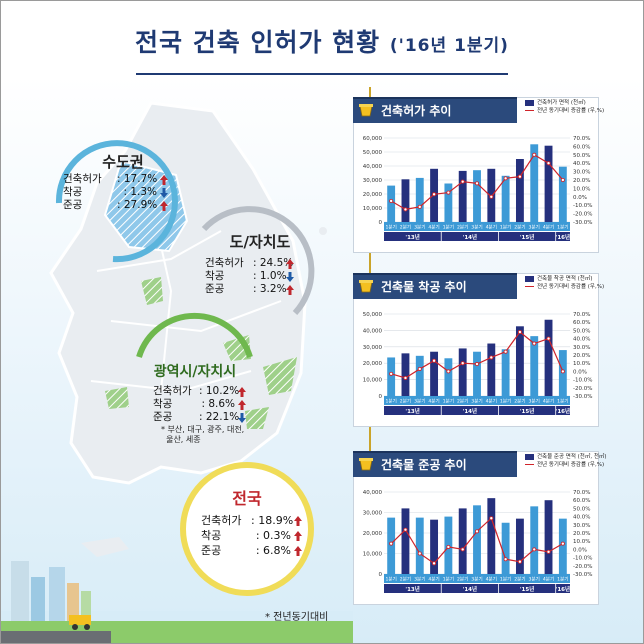  Describe the element at coordinates (581, 501) in the screenshot. I see `right-tick-label: 60.0%` at that location.